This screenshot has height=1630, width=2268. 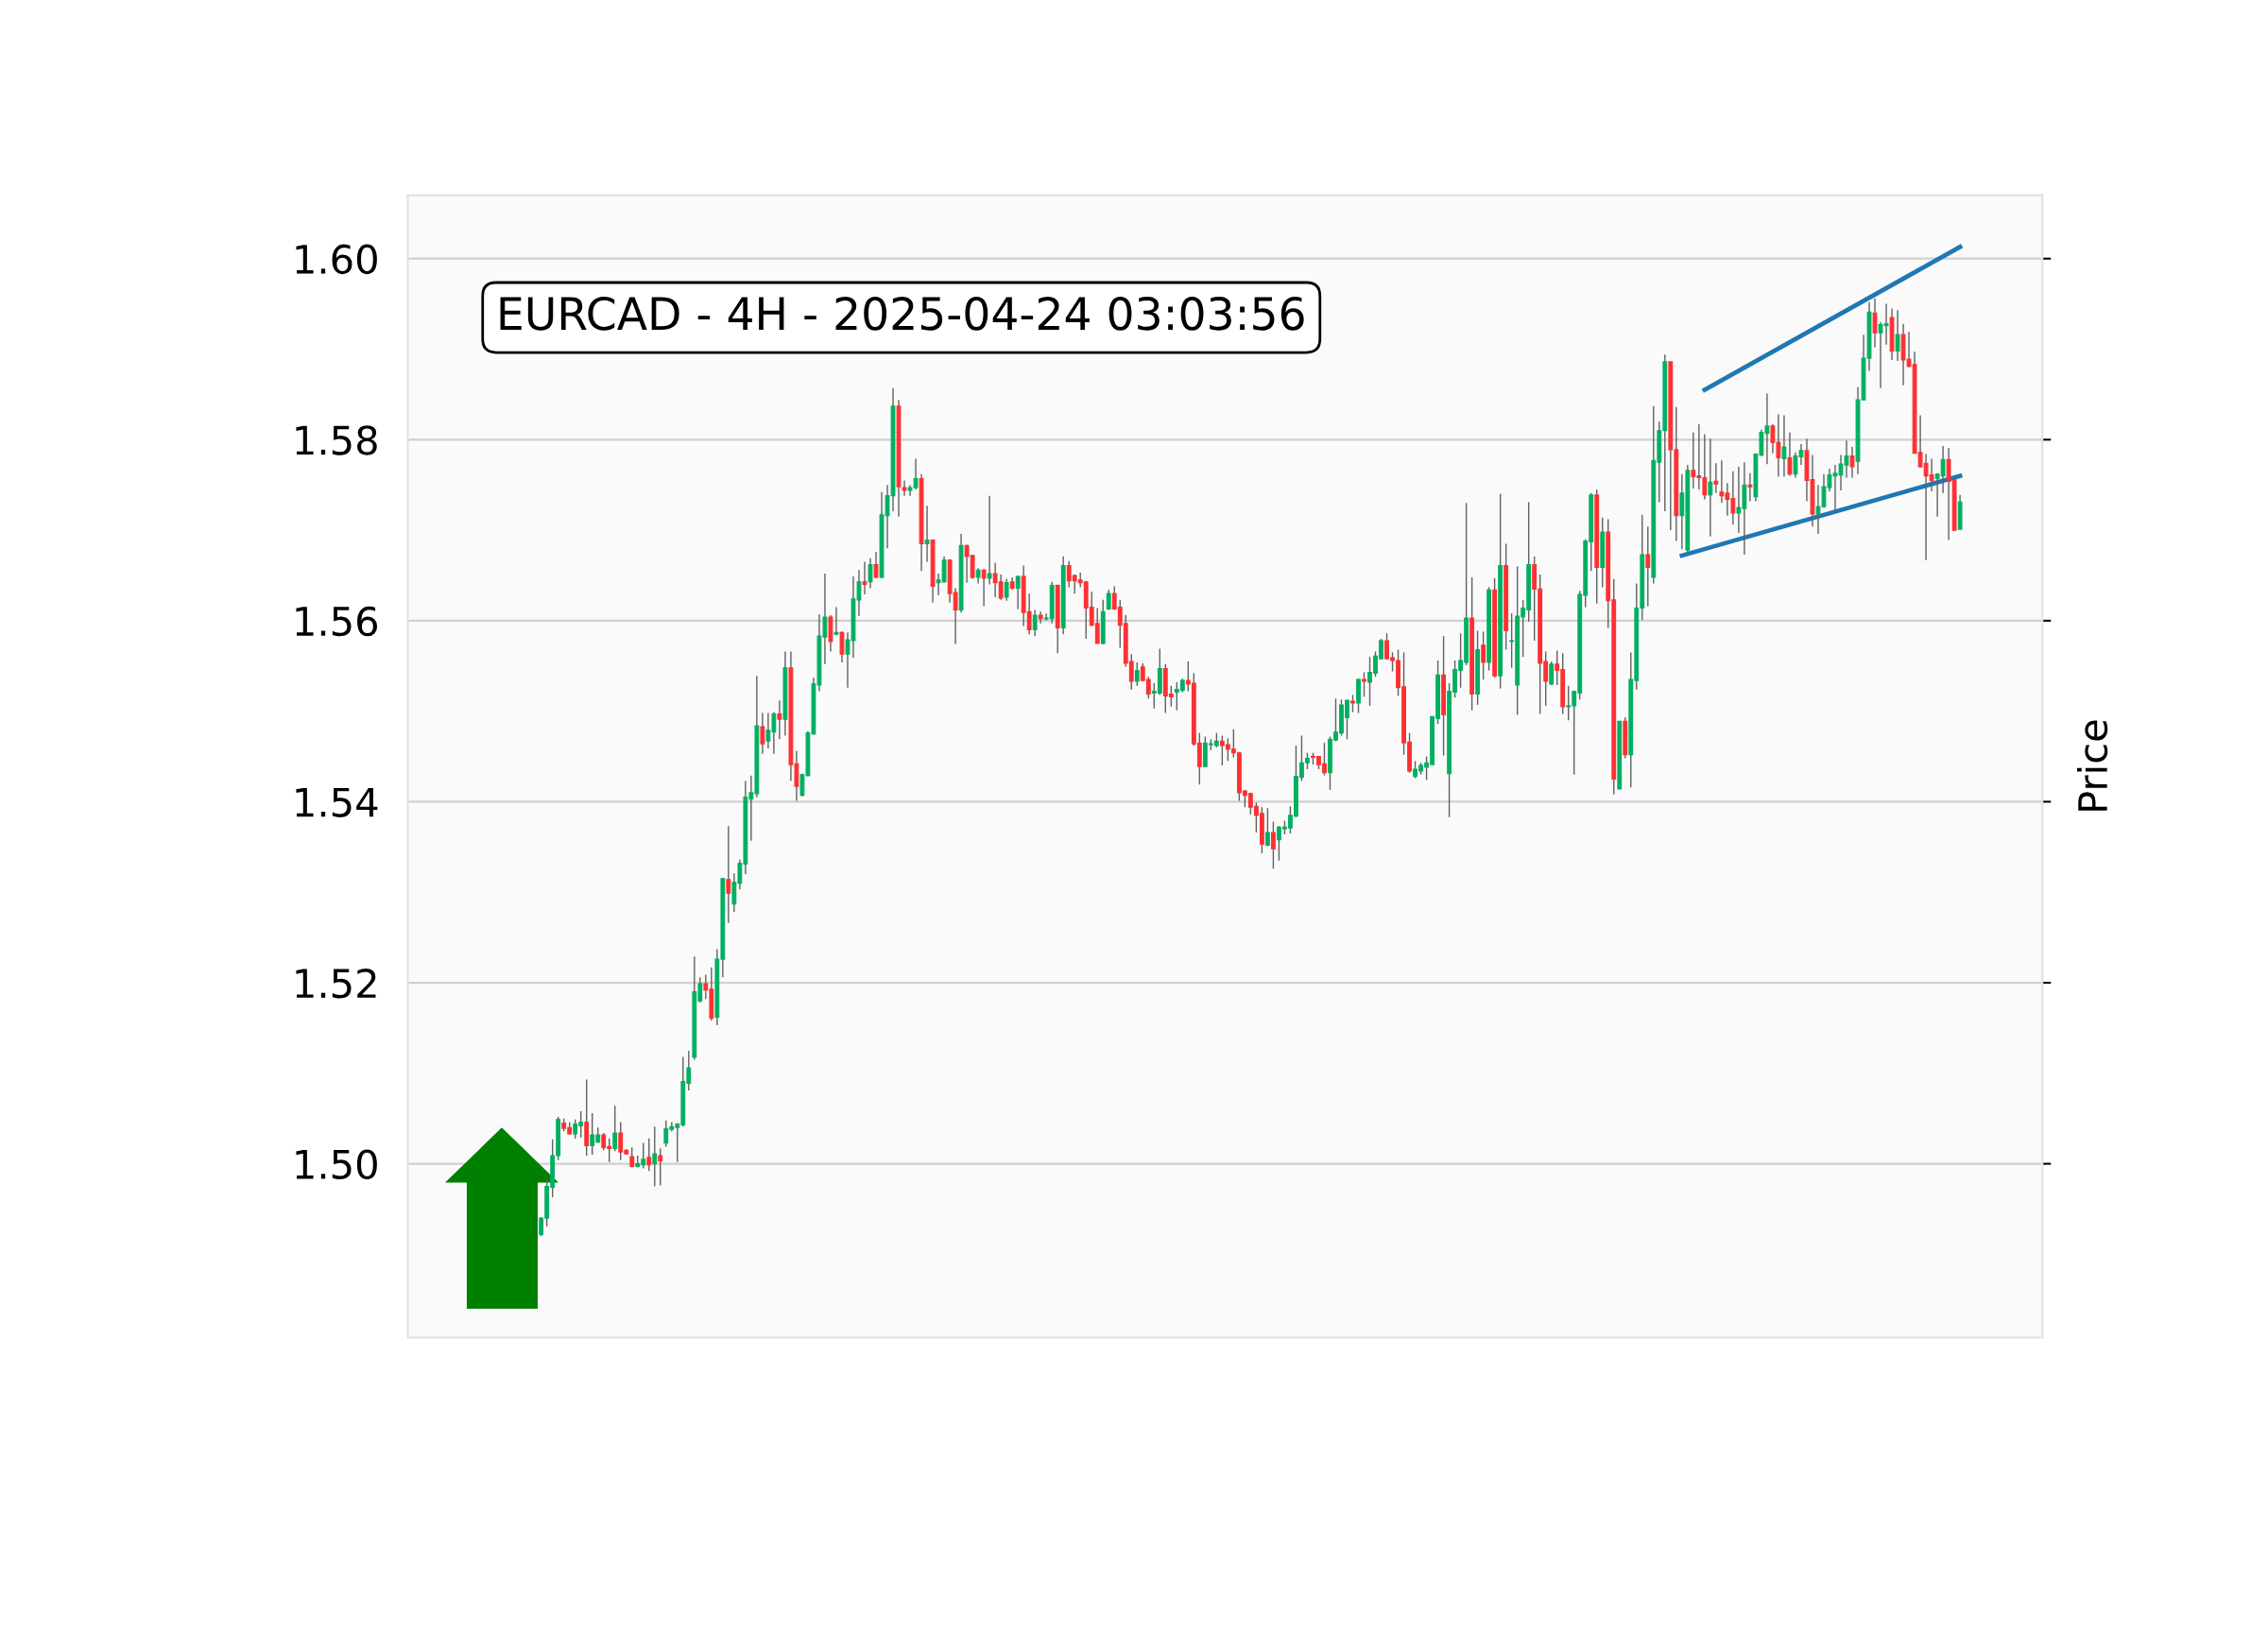 I want to click on text: EURCAD - 4H - 2025-04-24 03:03:56, so click(x=902, y=314).